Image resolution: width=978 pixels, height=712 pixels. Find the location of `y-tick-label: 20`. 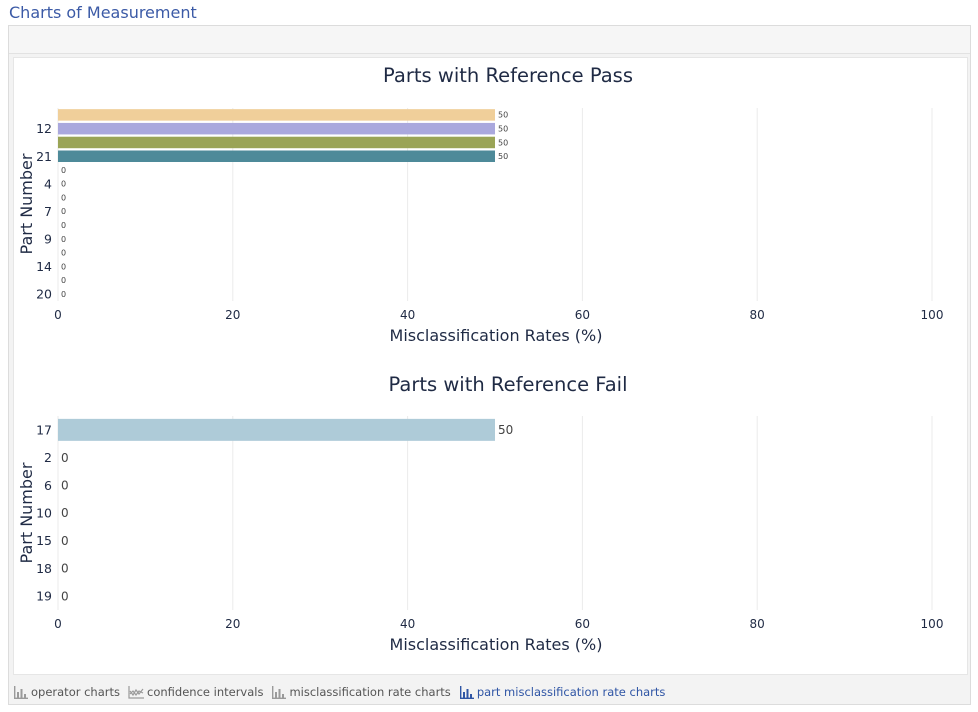

y-tick-label: 20 is located at coordinates (44, 294).